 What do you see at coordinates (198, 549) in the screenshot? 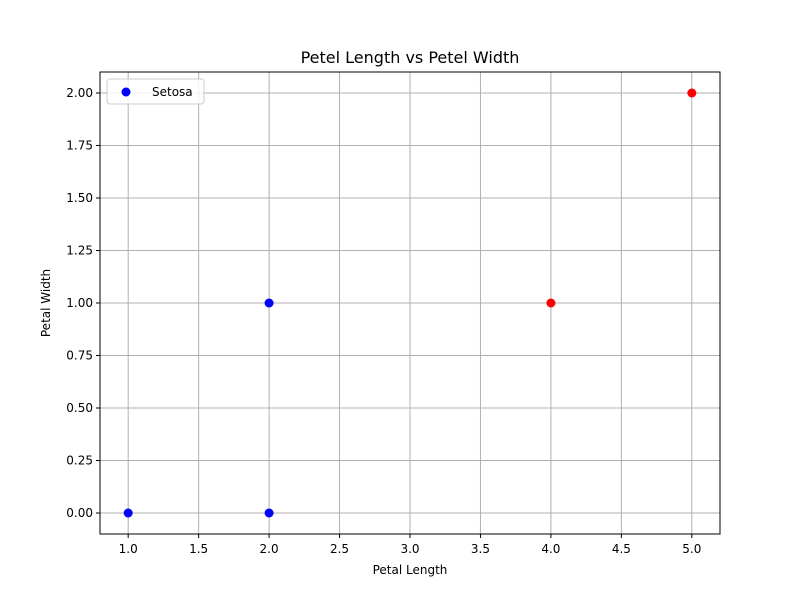
I see `x-tick-label: 1.5` at bounding box center [198, 549].